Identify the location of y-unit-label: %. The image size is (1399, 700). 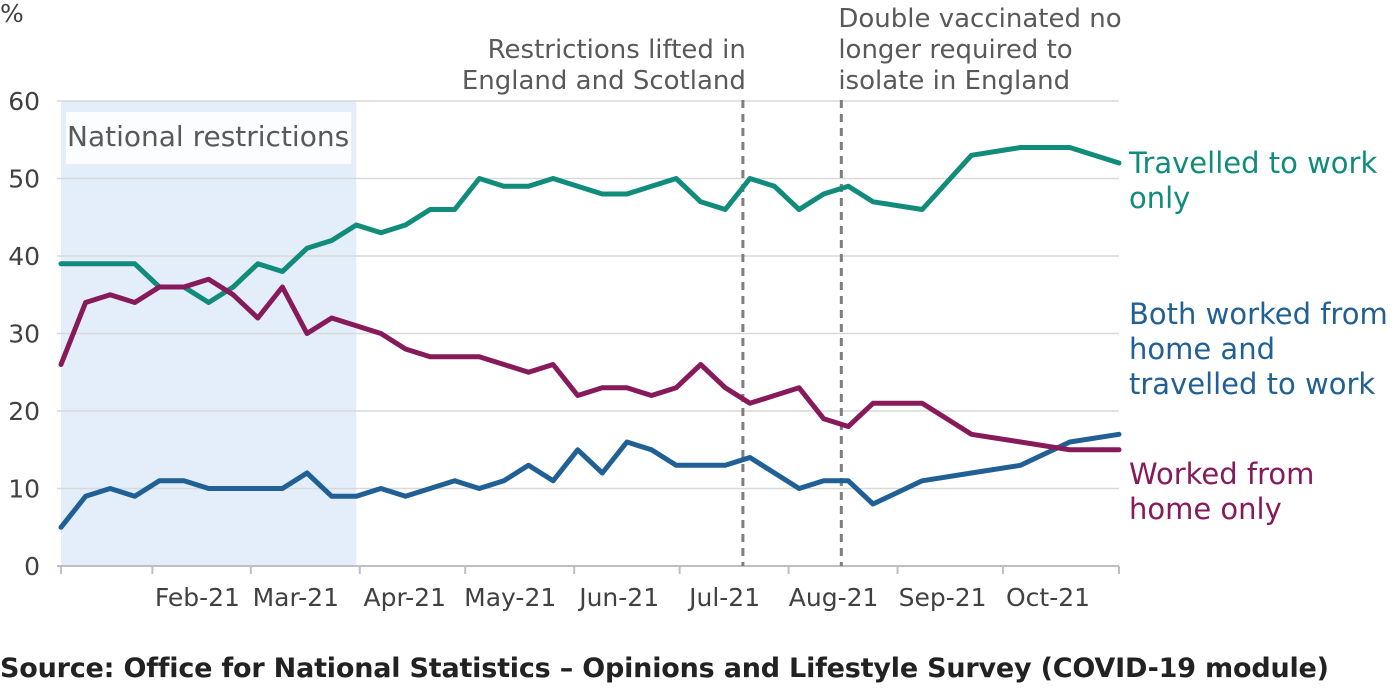
(12, 14).